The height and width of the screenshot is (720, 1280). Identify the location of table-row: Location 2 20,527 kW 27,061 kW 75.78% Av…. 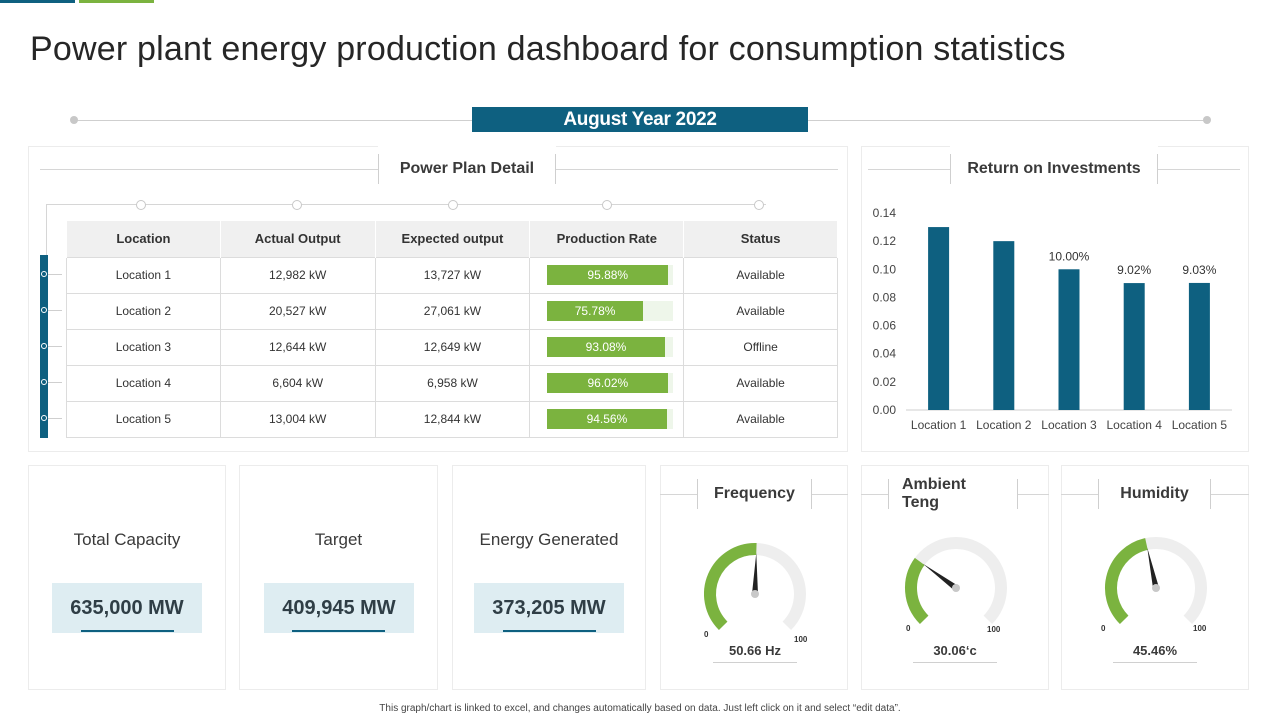
(452, 311).